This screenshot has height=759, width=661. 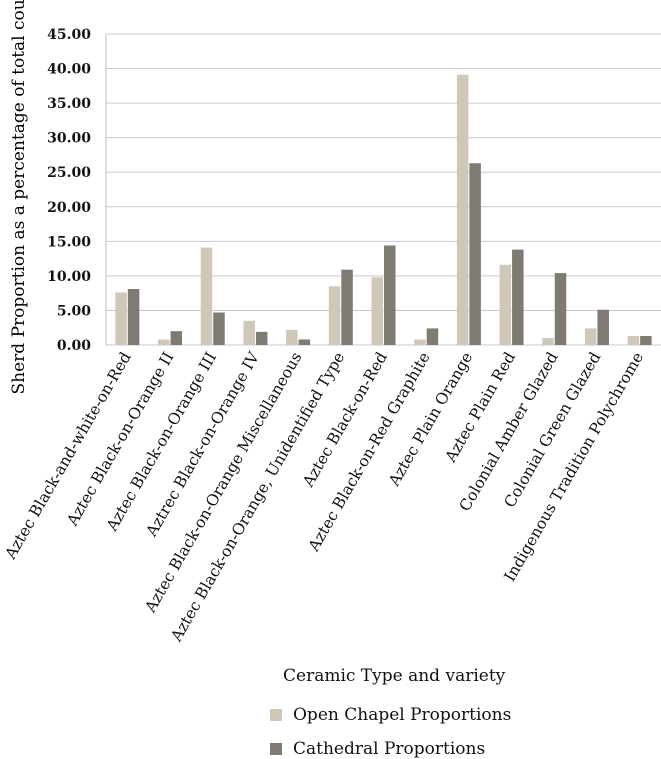 What do you see at coordinates (69, 139) in the screenshot?
I see `y-tick-label: 30.00` at bounding box center [69, 139].